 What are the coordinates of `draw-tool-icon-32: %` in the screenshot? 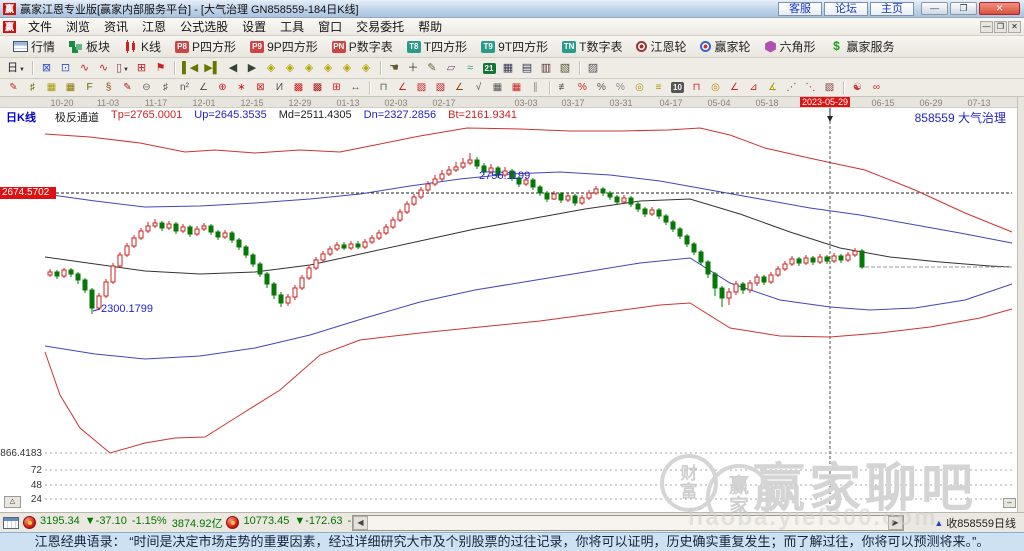 It's located at (601, 87).